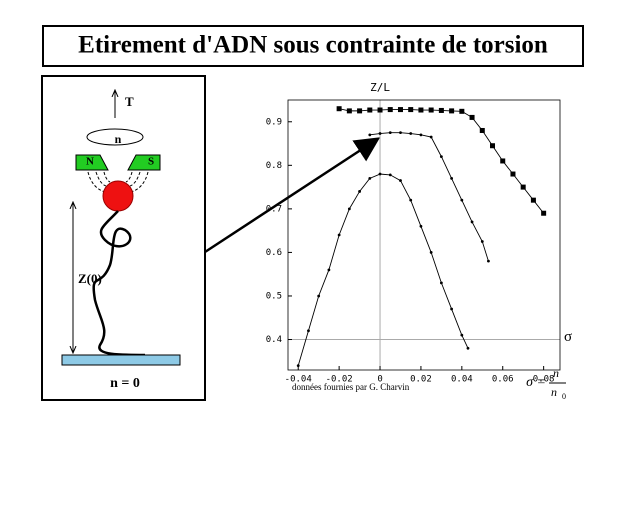 The height and width of the screenshot is (506, 632). What do you see at coordinates (151, 162) in the screenshot?
I see `magnet-label: S` at bounding box center [151, 162].